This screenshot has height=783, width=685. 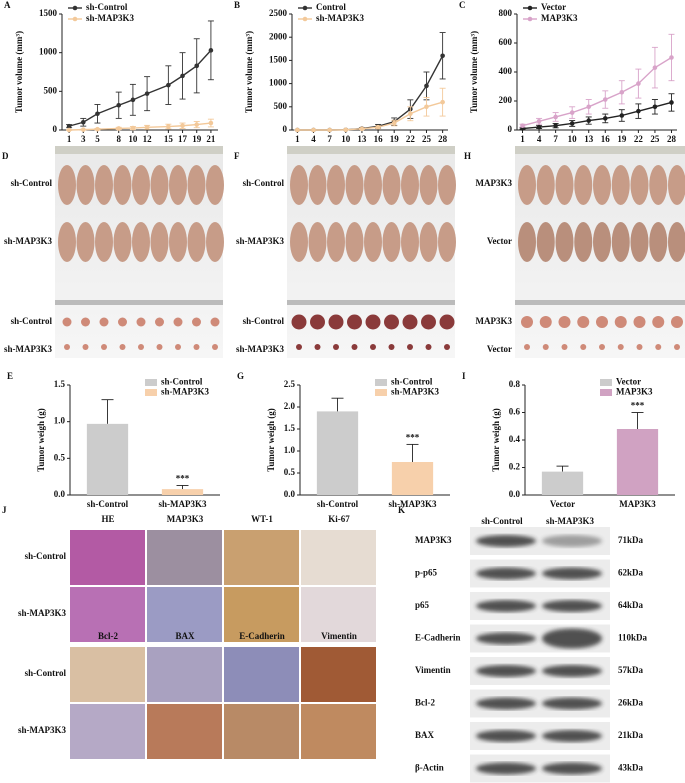 What do you see at coordinates (600, 150) in the screenshot?
I see `ruler` at bounding box center [600, 150].